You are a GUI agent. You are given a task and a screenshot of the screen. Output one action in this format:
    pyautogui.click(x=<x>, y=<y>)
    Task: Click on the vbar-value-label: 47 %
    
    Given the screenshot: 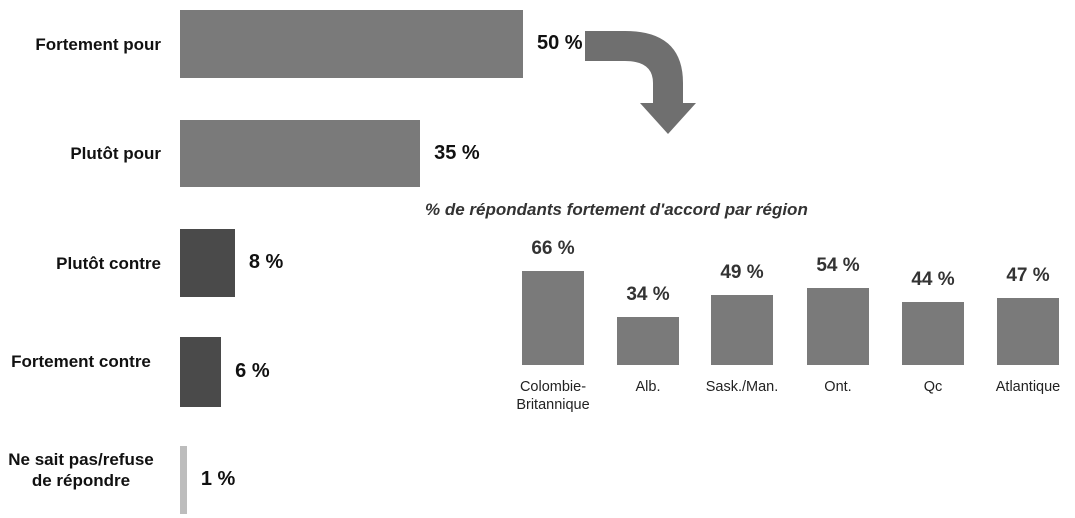 What is the action you would take?
    pyautogui.click(x=1028, y=276)
    